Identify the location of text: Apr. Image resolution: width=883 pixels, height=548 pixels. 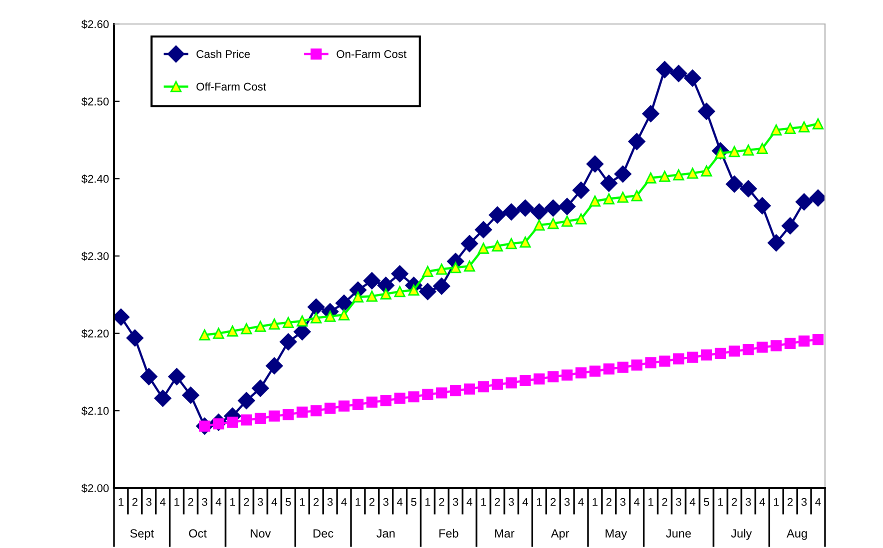
(560, 534).